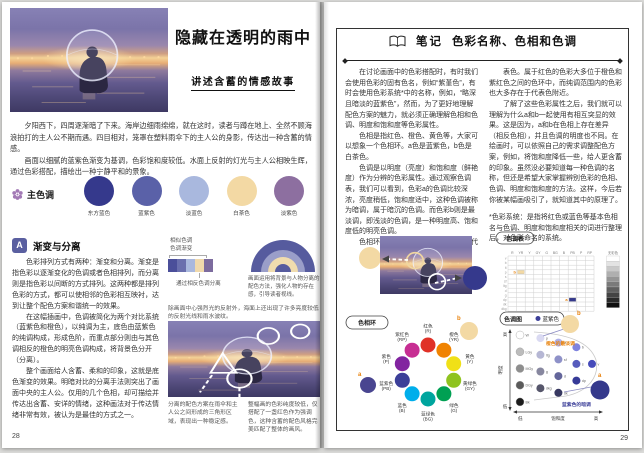  I want to click on annotation-arrows, so click(422, 269).